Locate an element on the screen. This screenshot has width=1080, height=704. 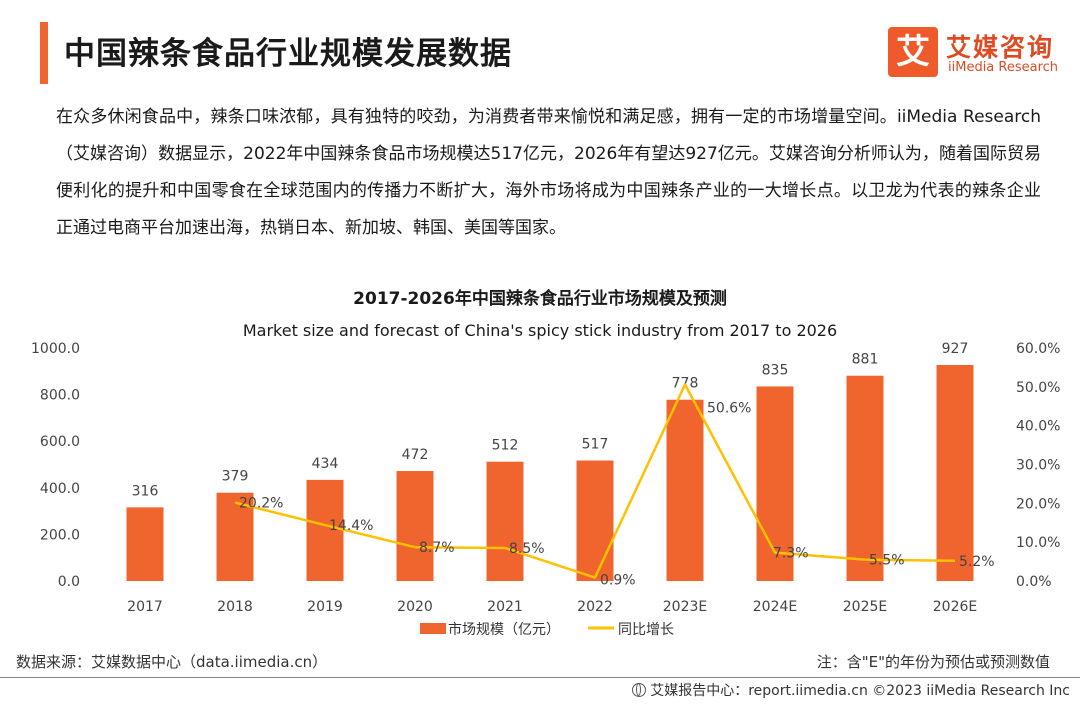
title-accent-bar is located at coordinates (44, 53).